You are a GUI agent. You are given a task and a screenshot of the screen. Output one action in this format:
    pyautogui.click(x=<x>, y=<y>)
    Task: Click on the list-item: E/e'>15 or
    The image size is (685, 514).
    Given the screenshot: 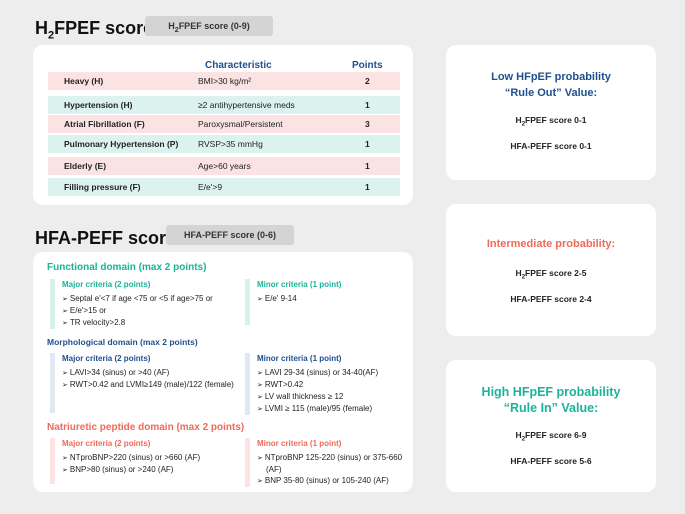 What is the action you would take?
    pyautogui.click(x=151, y=311)
    